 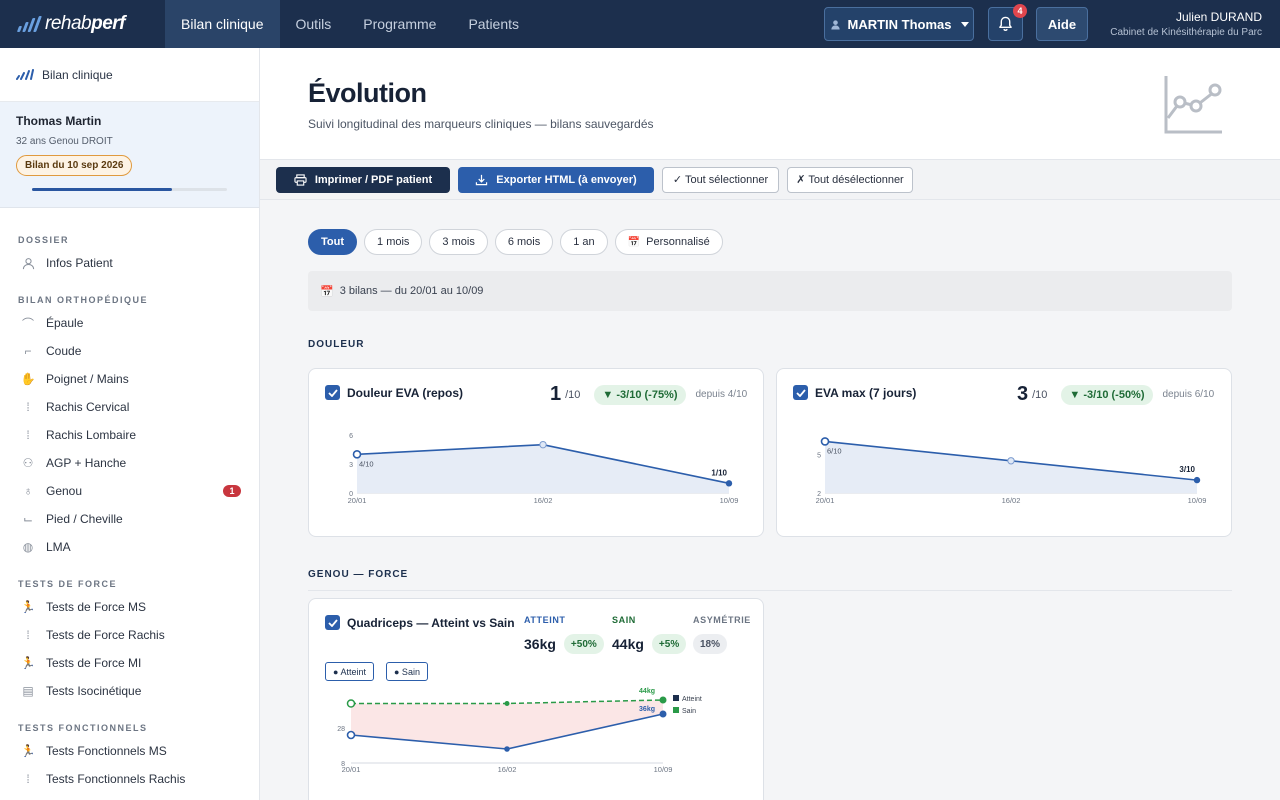 I want to click on print-pdf-label: Imprimer / PDF patient, so click(x=373, y=179).